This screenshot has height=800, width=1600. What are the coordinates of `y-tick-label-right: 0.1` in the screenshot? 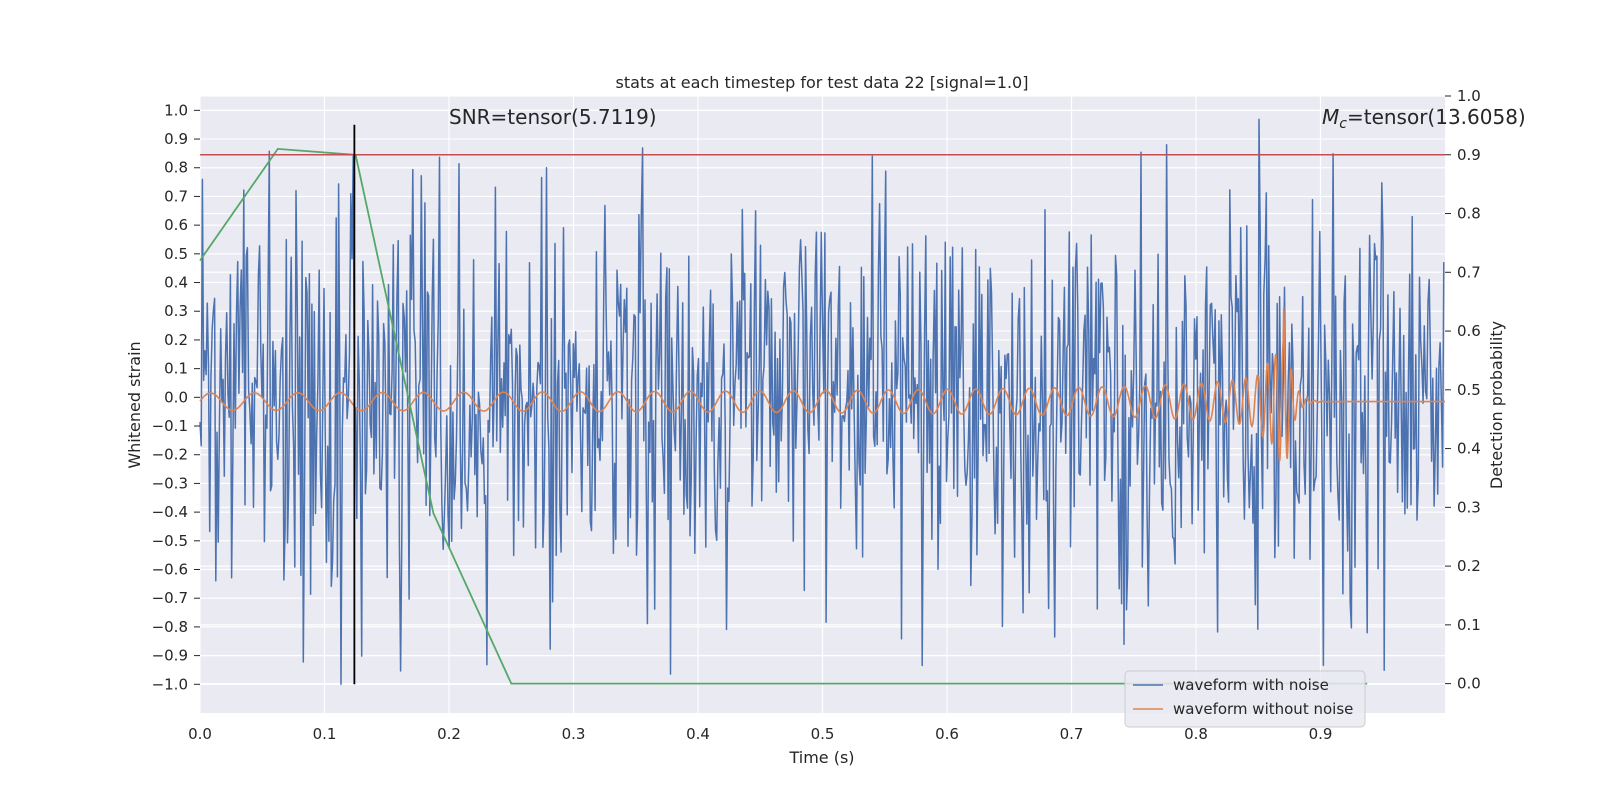 It's located at (1469, 625).